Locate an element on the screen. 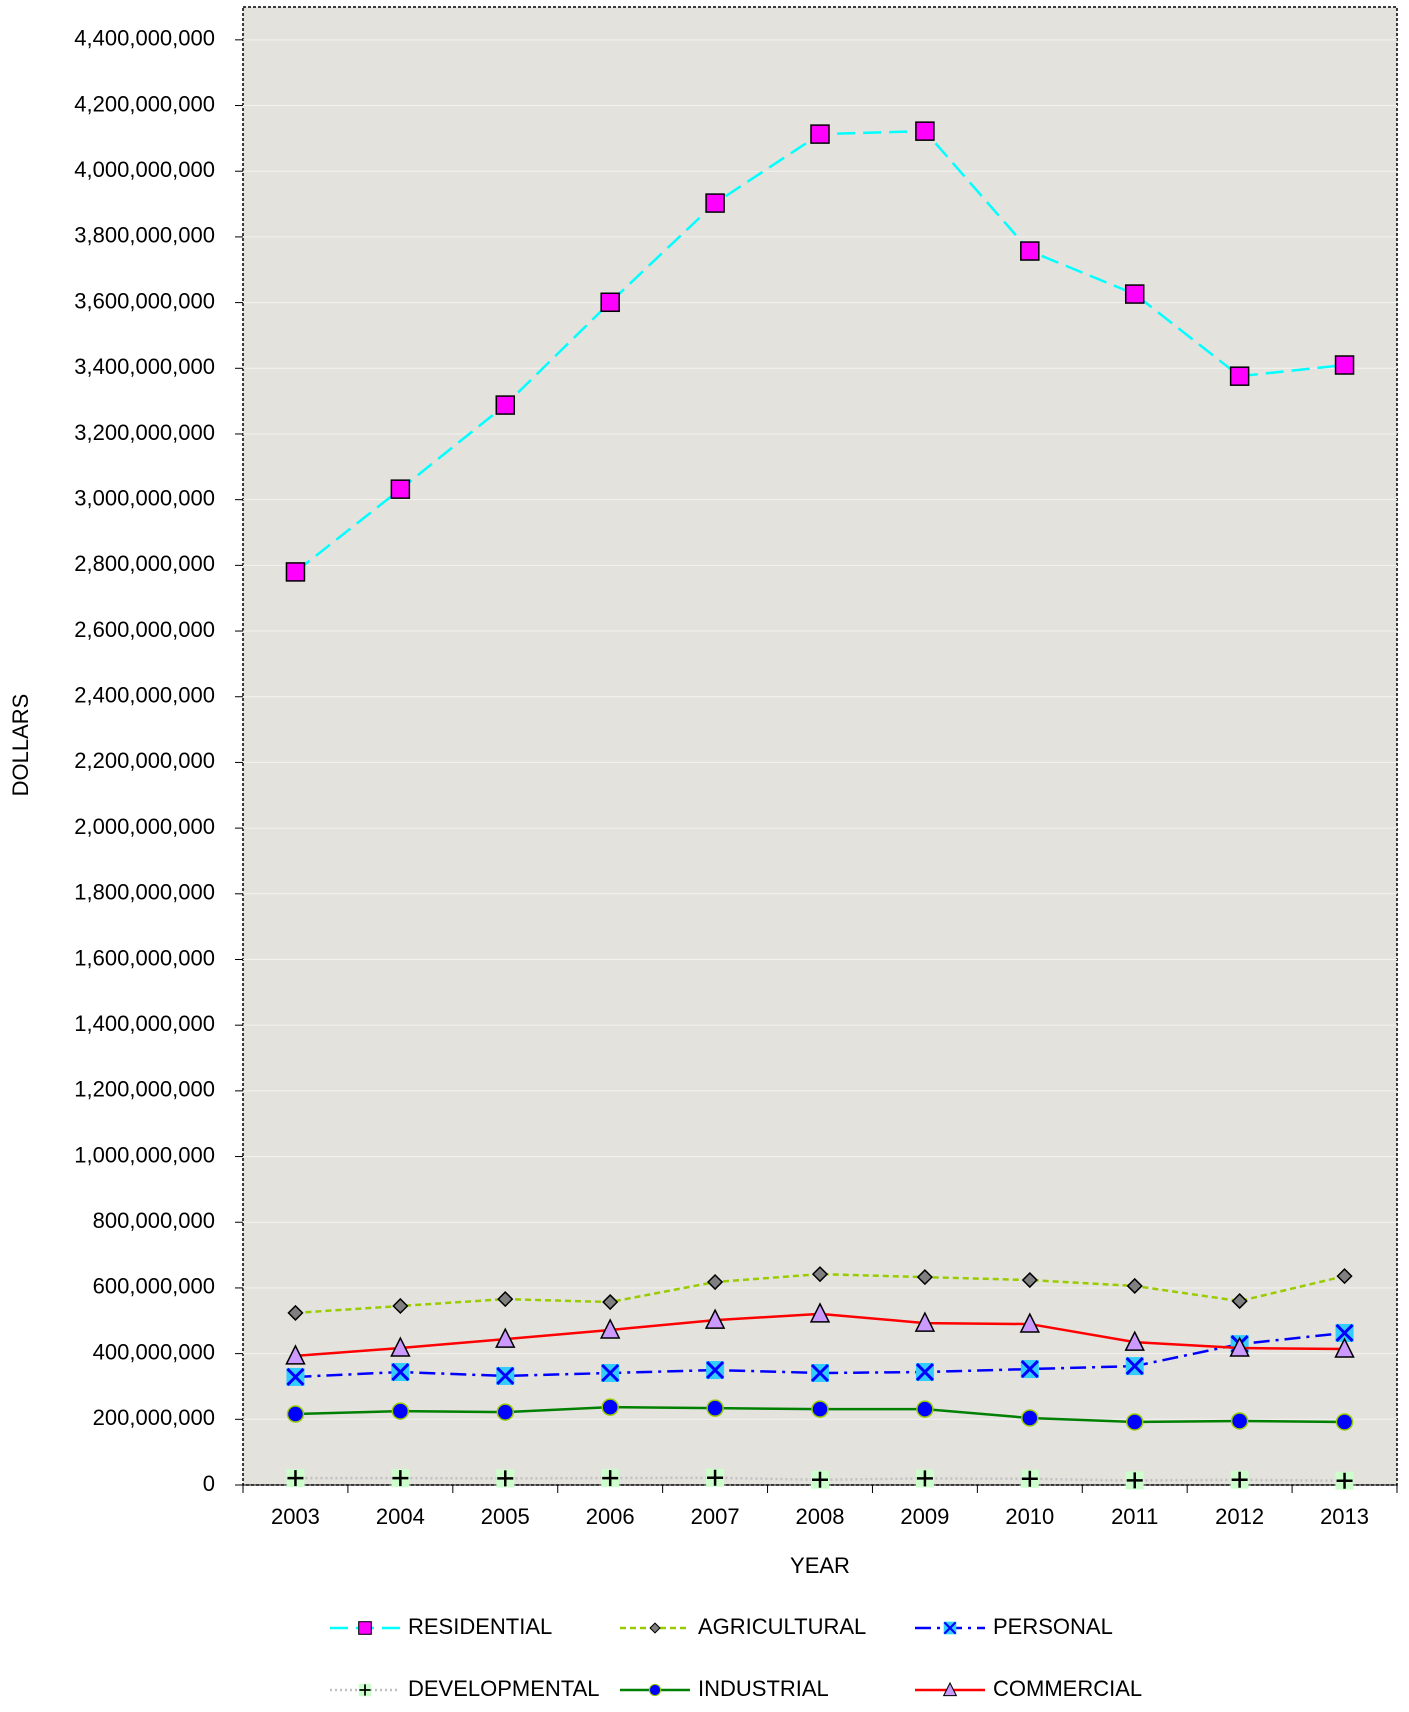 The image size is (1409, 1712). y-tick-label: 3,800,000,000 is located at coordinates (144, 235).